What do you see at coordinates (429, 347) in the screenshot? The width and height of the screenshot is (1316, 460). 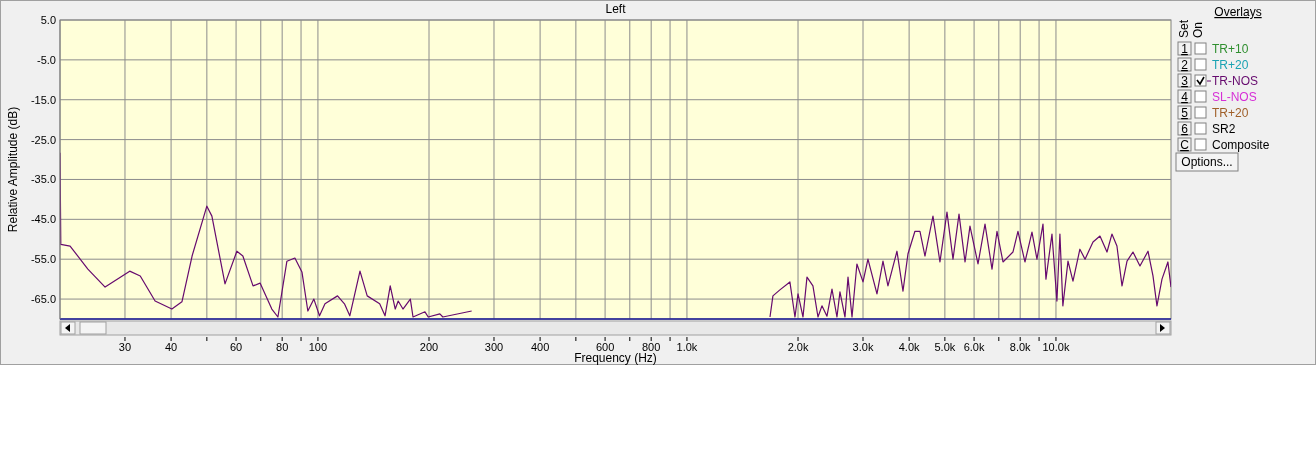 I see `x-tick-label: 200` at bounding box center [429, 347].